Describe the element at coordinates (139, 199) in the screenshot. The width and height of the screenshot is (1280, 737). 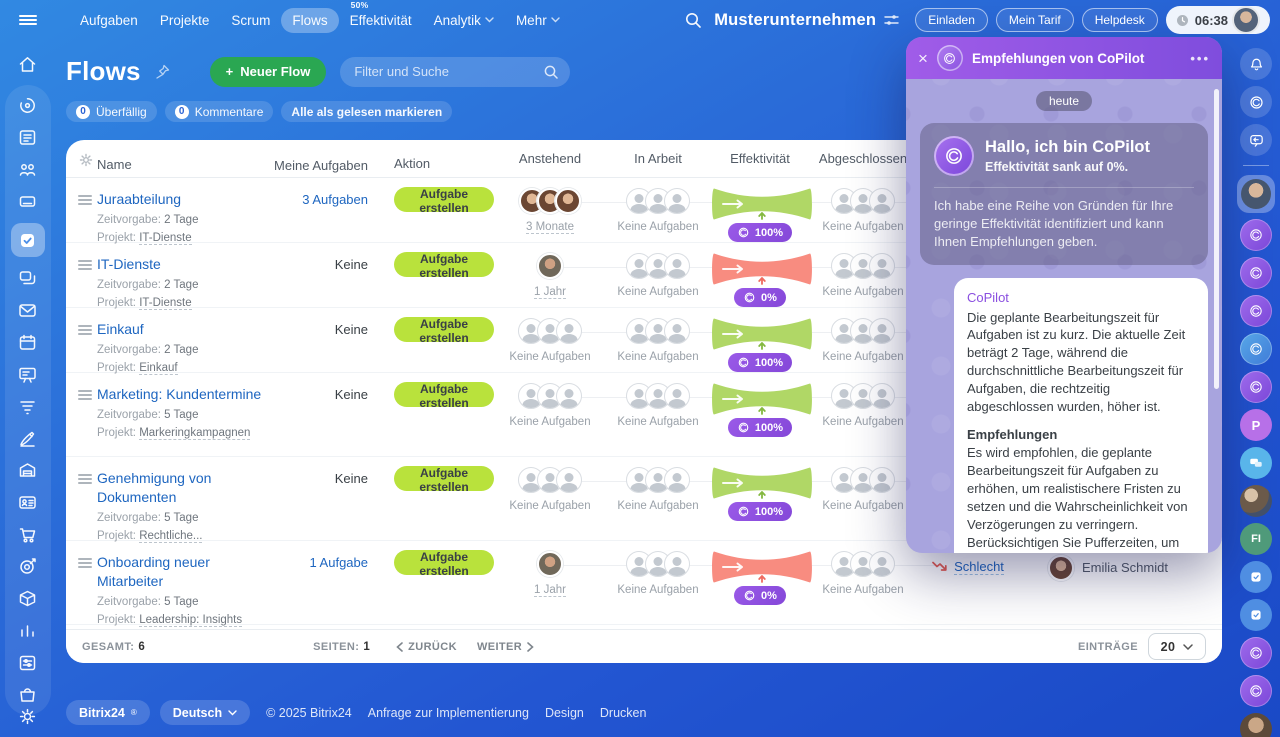
I see `flow-name-link: Juraabteilung` at that location.